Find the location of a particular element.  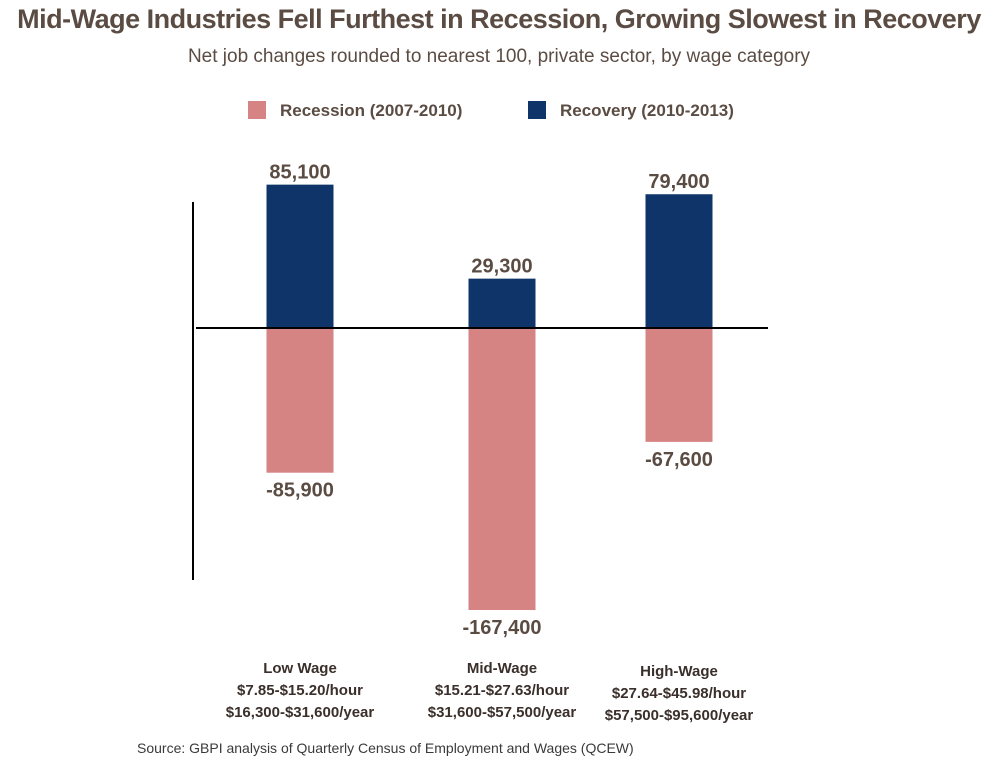

category-label-0: Low Wage is located at coordinates (300, 668).